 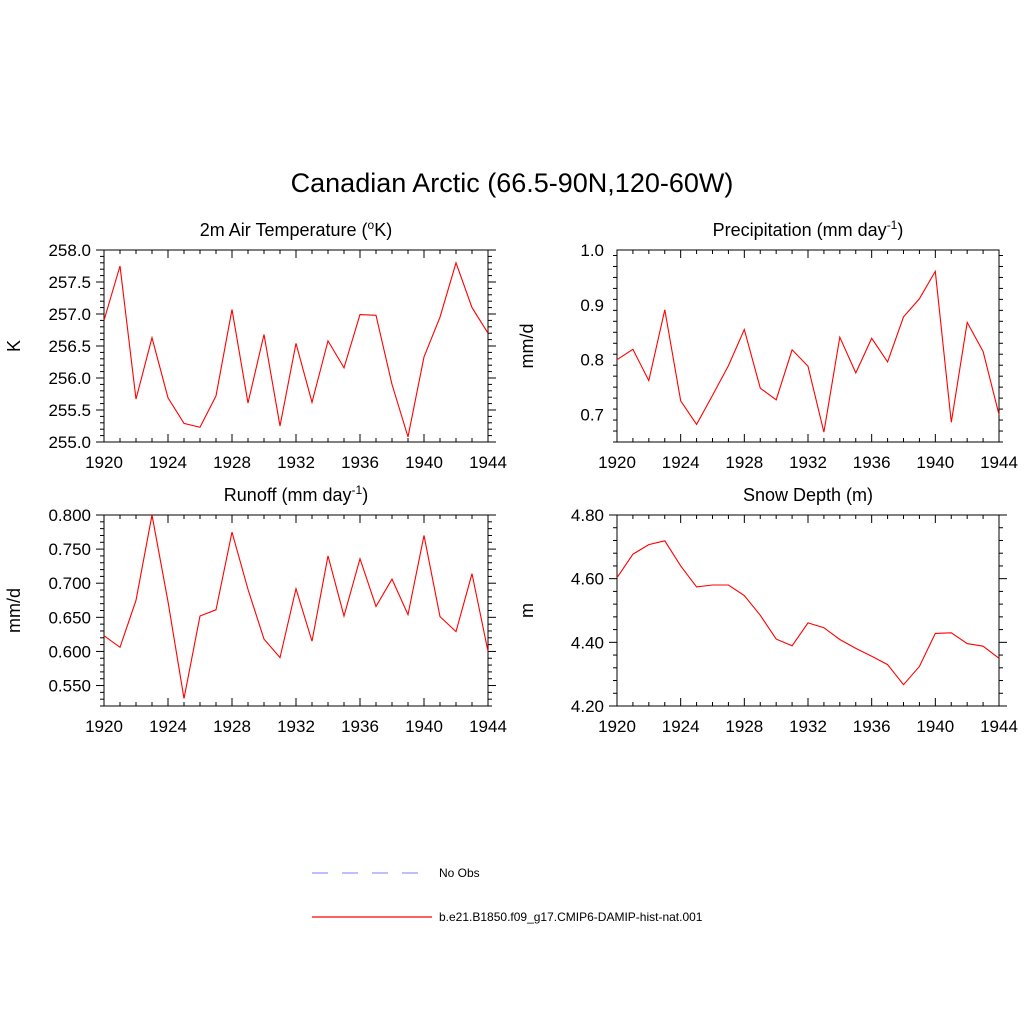 What do you see at coordinates (69, 583) in the screenshot?
I see `chart-3-ytick-label: 0.700` at bounding box center [69, 583].